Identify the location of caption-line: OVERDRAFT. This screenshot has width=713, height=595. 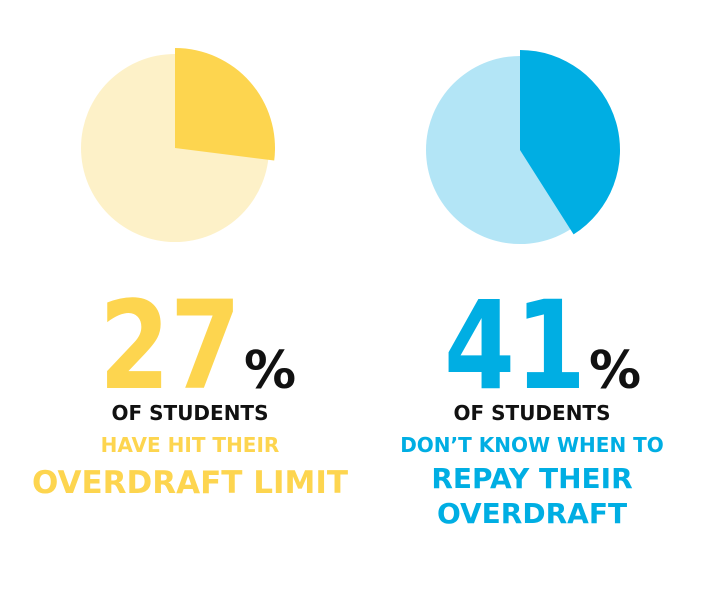
(532, 513).